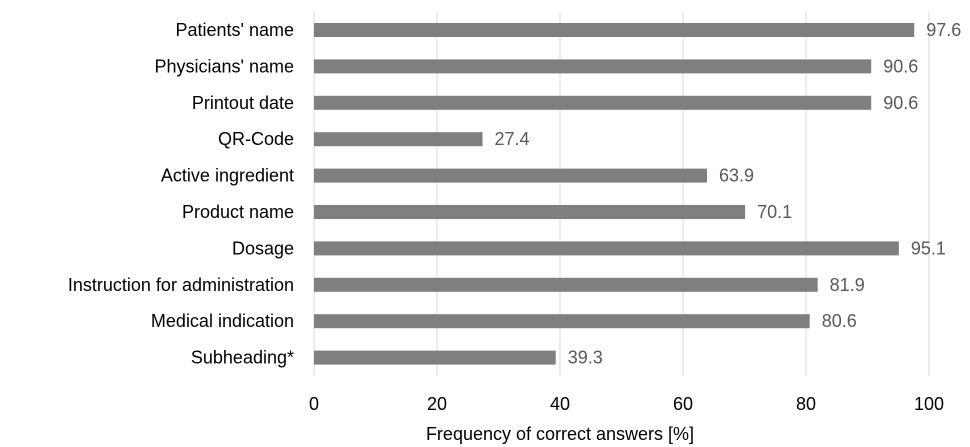 The width and height of the screenshot is (970, 447). I want to click on x-tick-label: 80, so click(806, 404).